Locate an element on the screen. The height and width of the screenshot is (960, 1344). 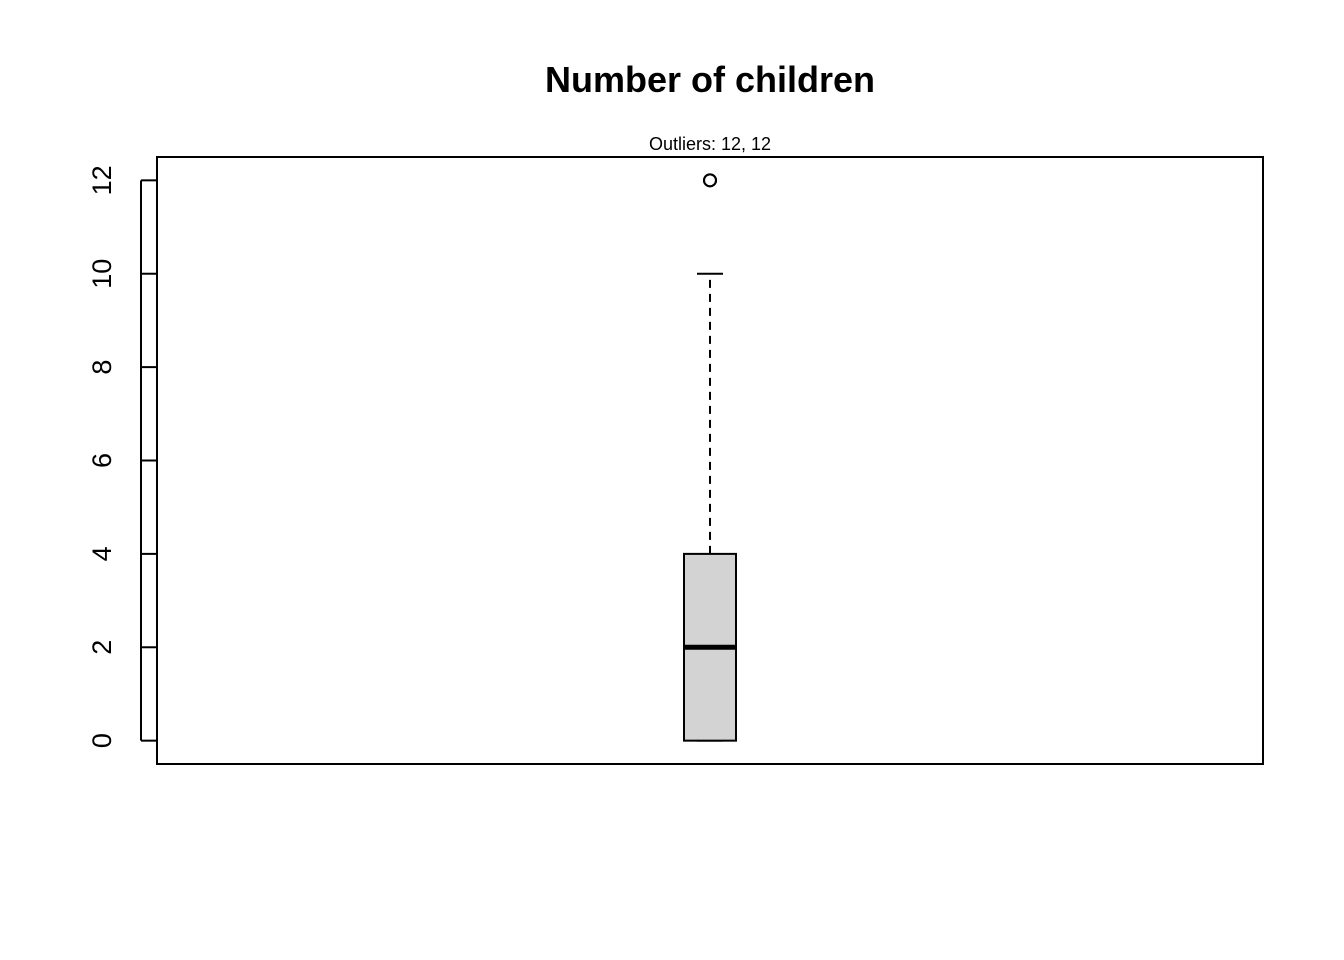
y-tick-label: 8 is located at coordinates (102, 367).